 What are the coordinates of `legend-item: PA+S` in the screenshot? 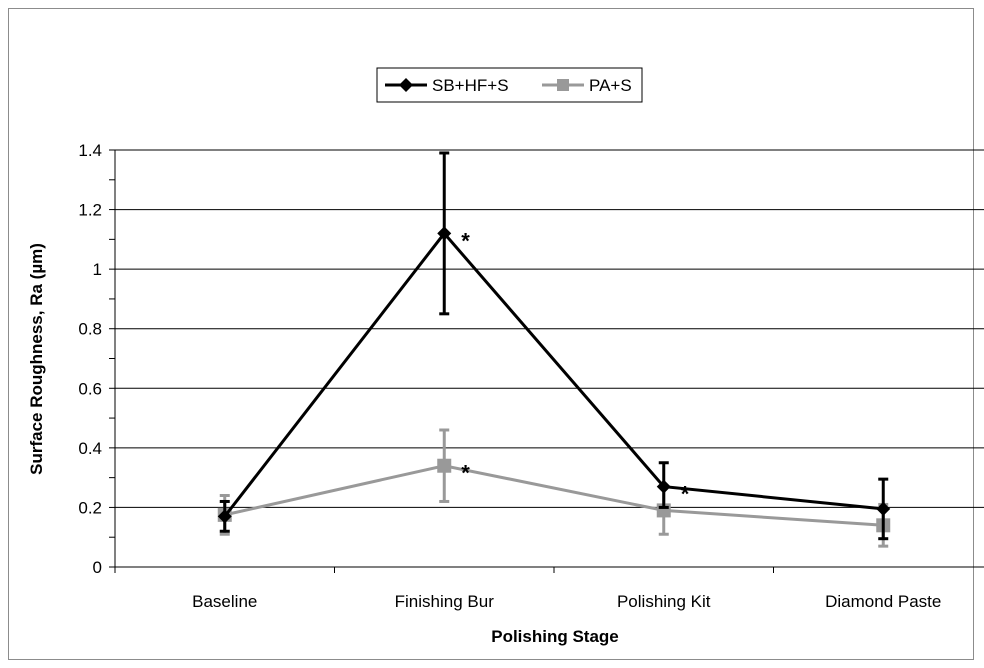 It's located at (587, 85).